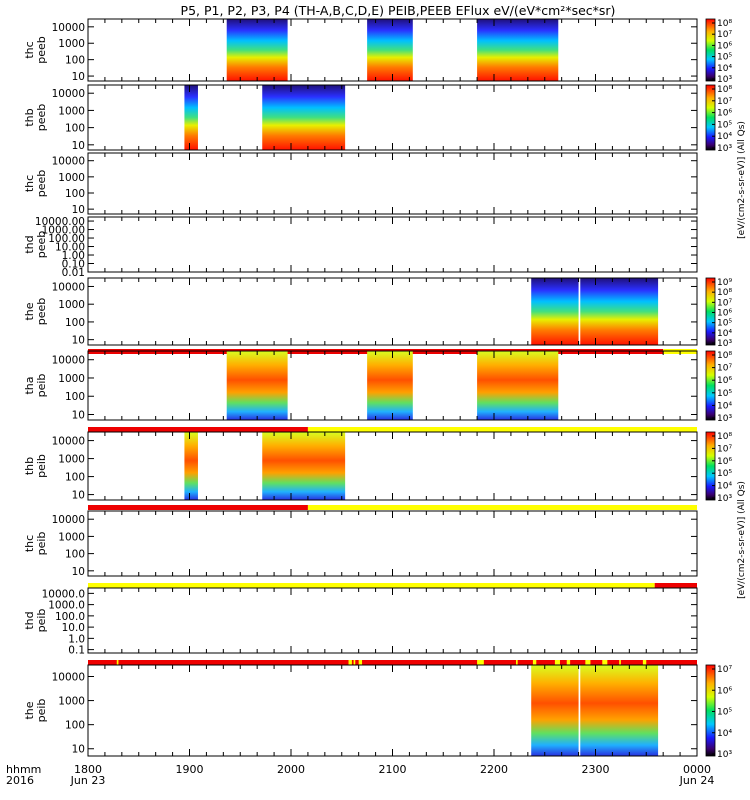  I want to click on x-tick-label: 0000, so click(697, 769).